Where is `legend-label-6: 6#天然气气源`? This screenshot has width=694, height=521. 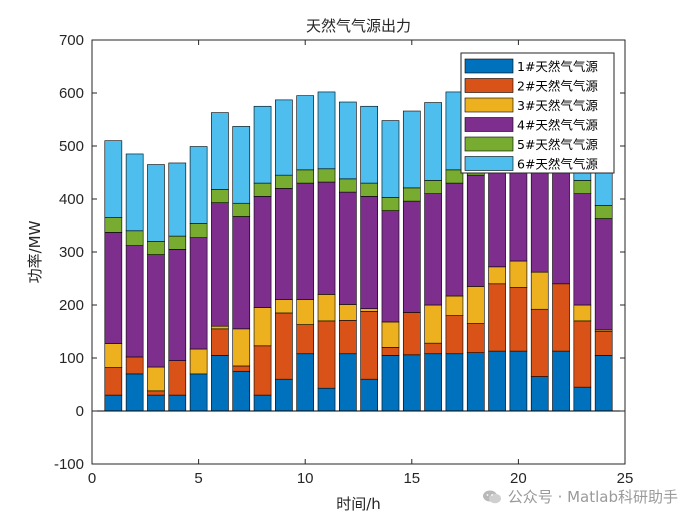 legend-label-6: 6#天然气气源 is located at coordinates (557, 164).